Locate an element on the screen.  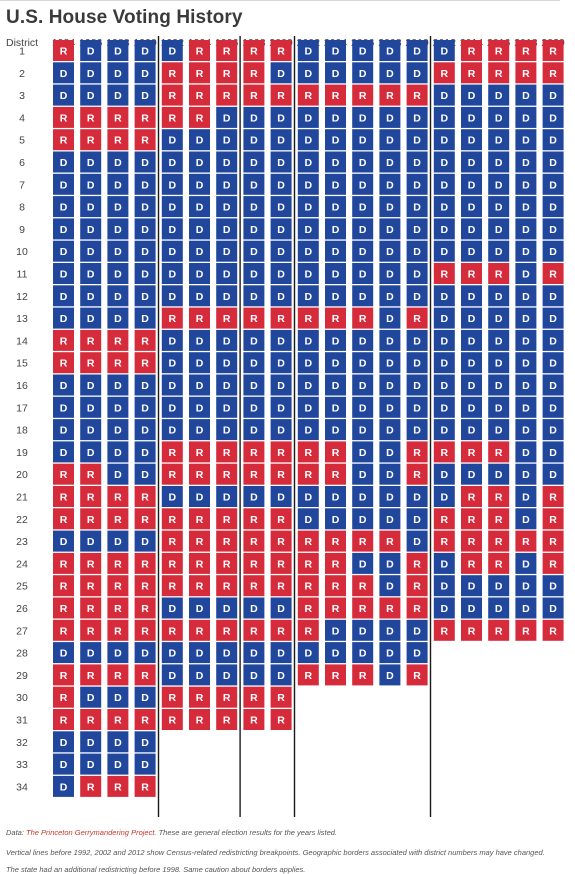
top-divider is located at coordinates (280, 0).